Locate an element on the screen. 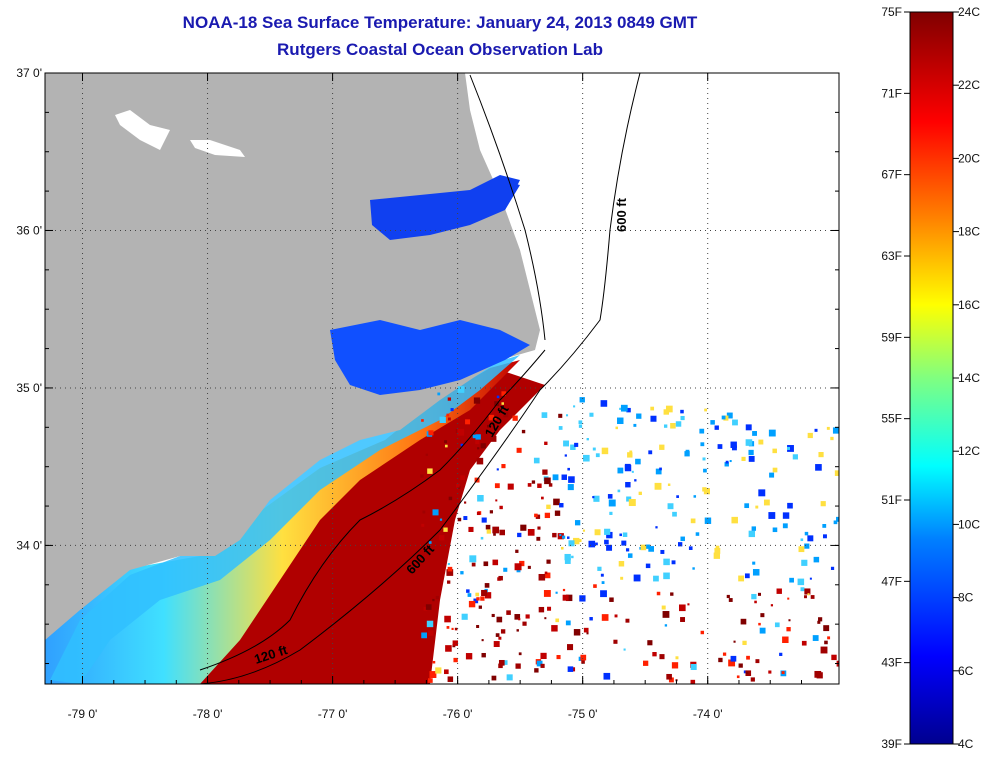 This screenshot has width=984, height=761. colorbar-label-c: 20C is located at coordinates (969, 158).